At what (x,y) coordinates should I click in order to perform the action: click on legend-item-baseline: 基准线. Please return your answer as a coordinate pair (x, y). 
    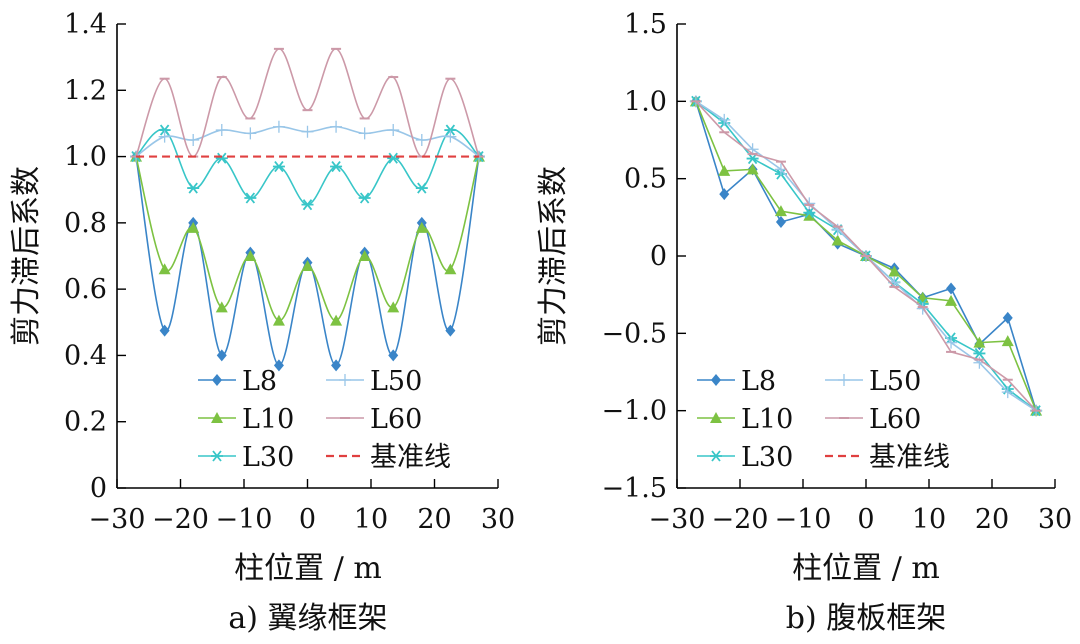
    Looking at the image, I should click on (388, 457).